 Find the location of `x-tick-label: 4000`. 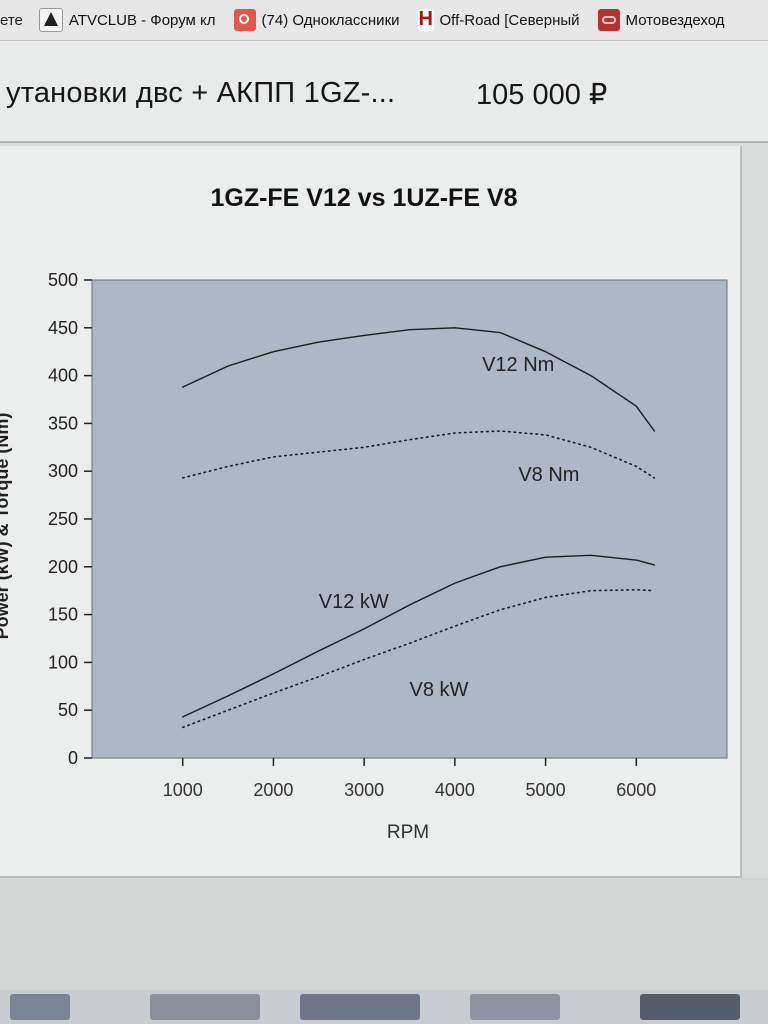

x-tick-label: 4000 is located at coordinates (455, 790).